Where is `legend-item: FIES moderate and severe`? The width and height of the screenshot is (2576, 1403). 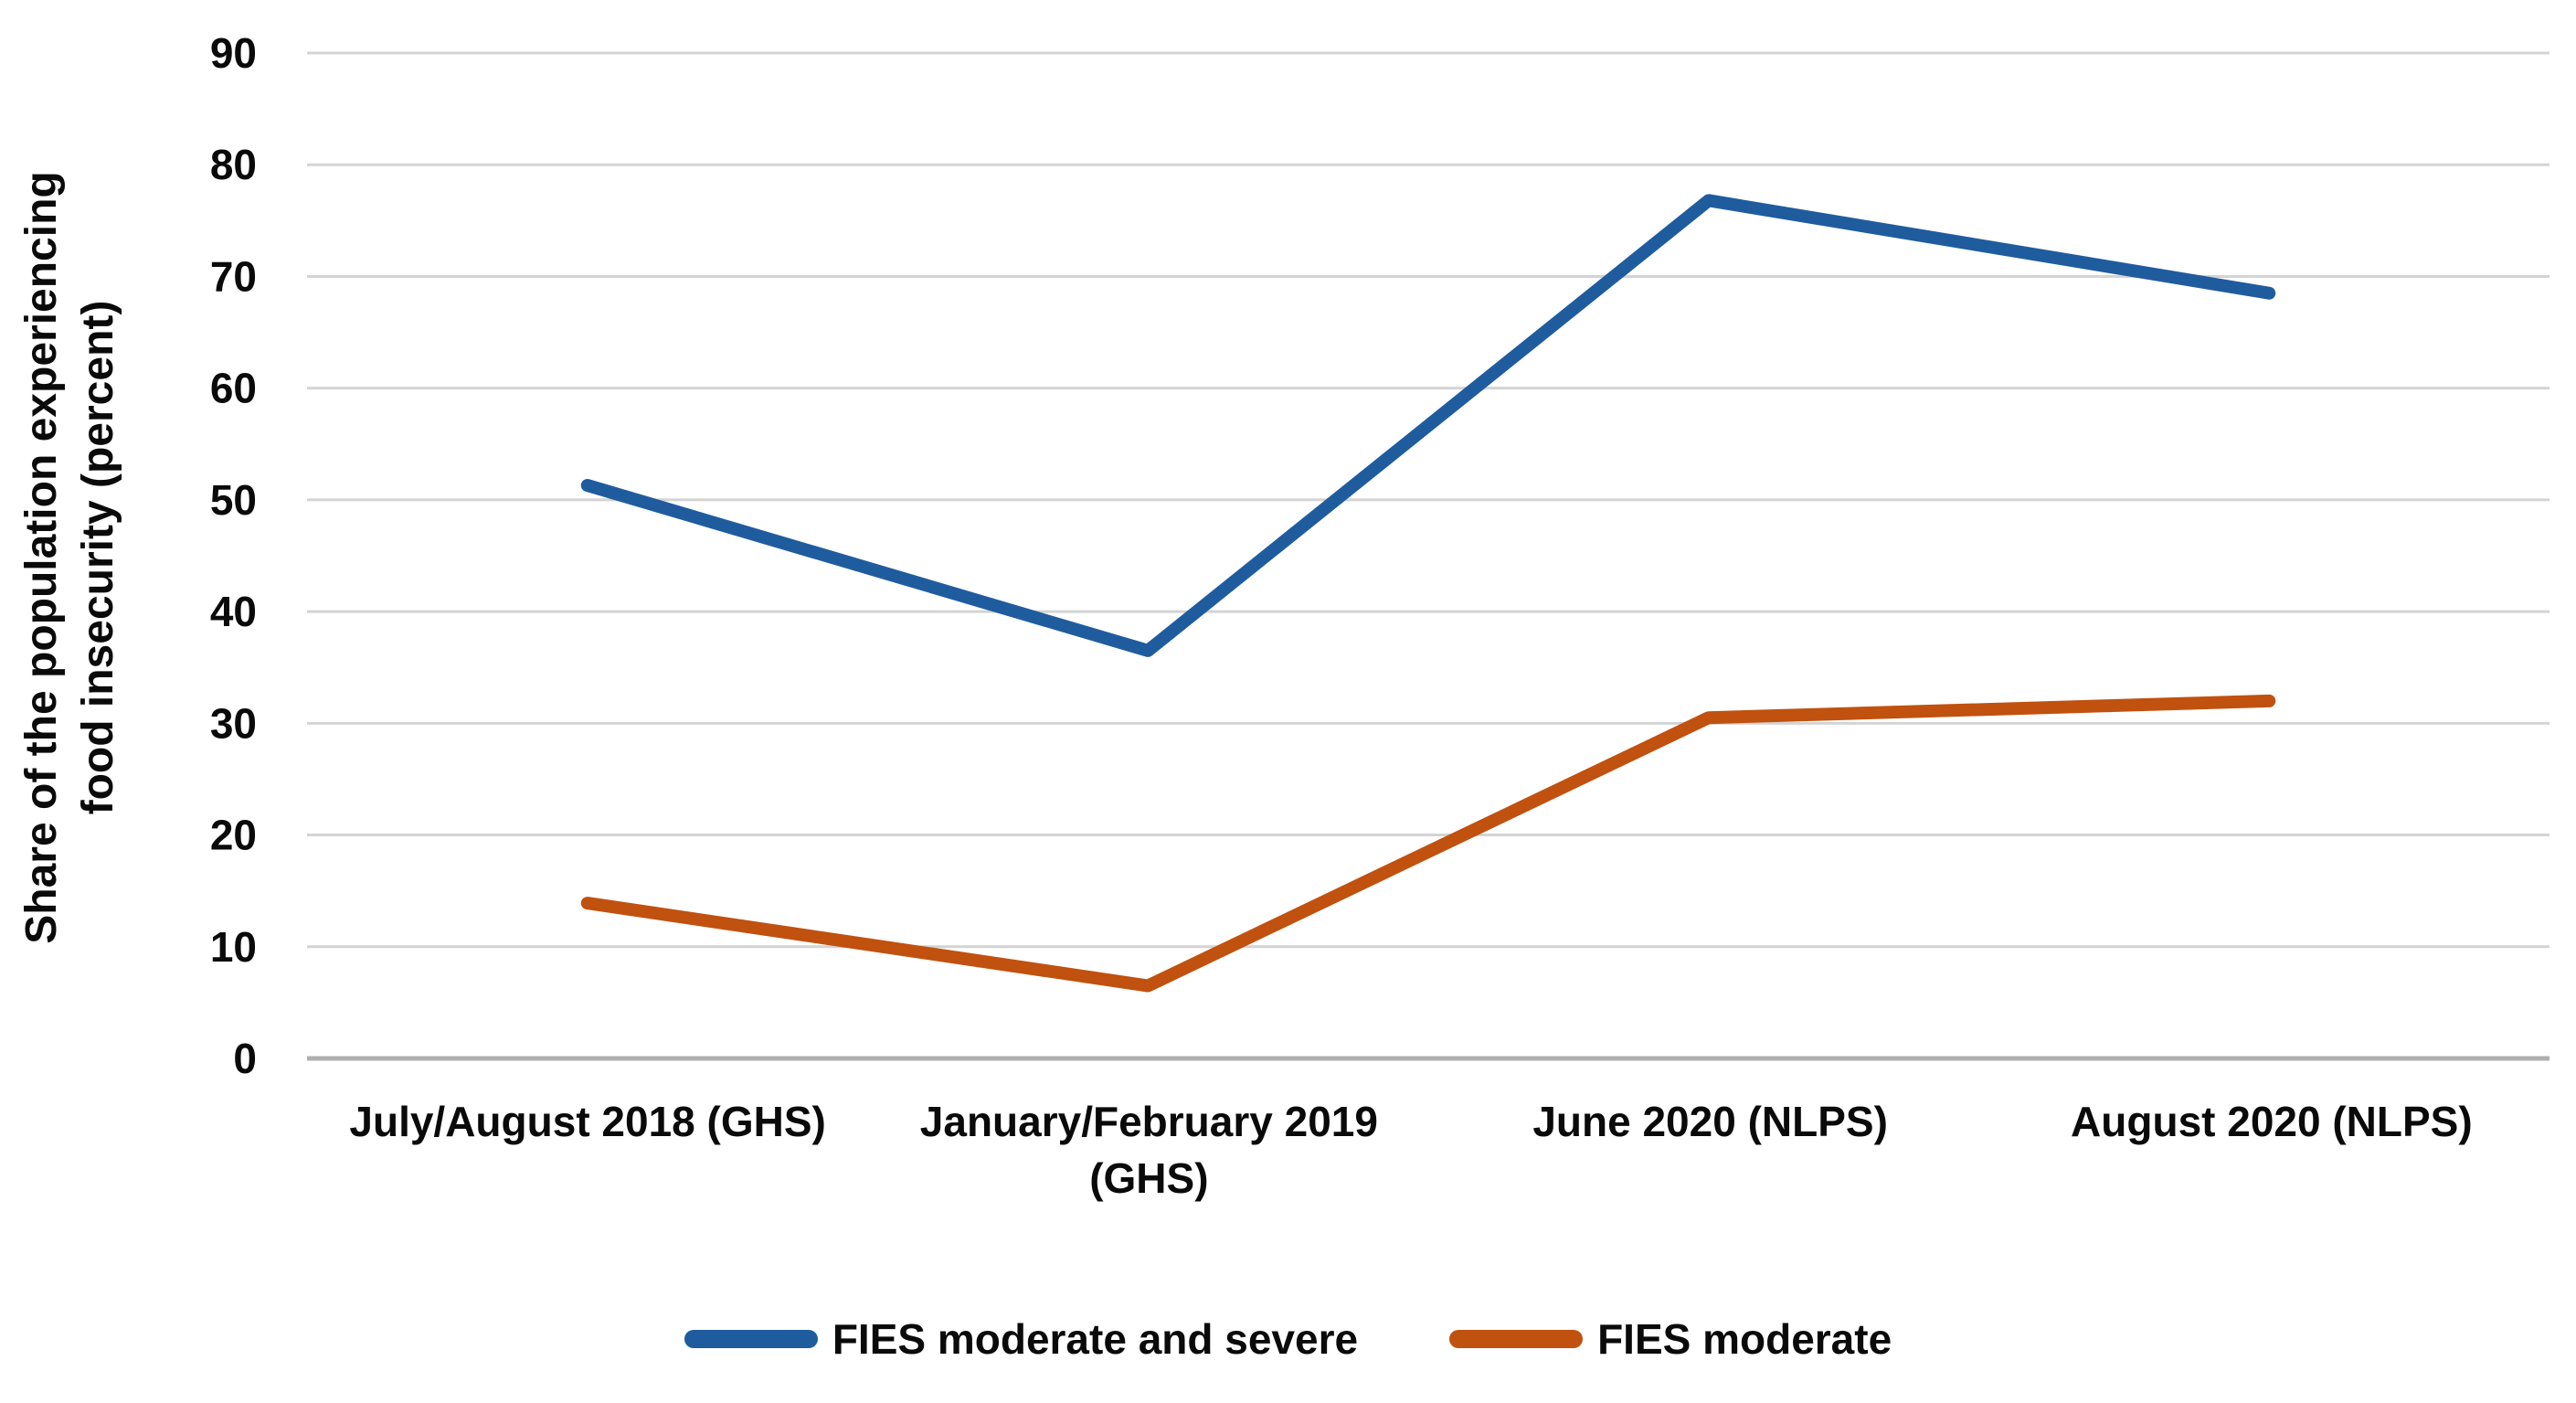
legend-item: FIES moderate and severe is located at coordinates (1021, 1339).